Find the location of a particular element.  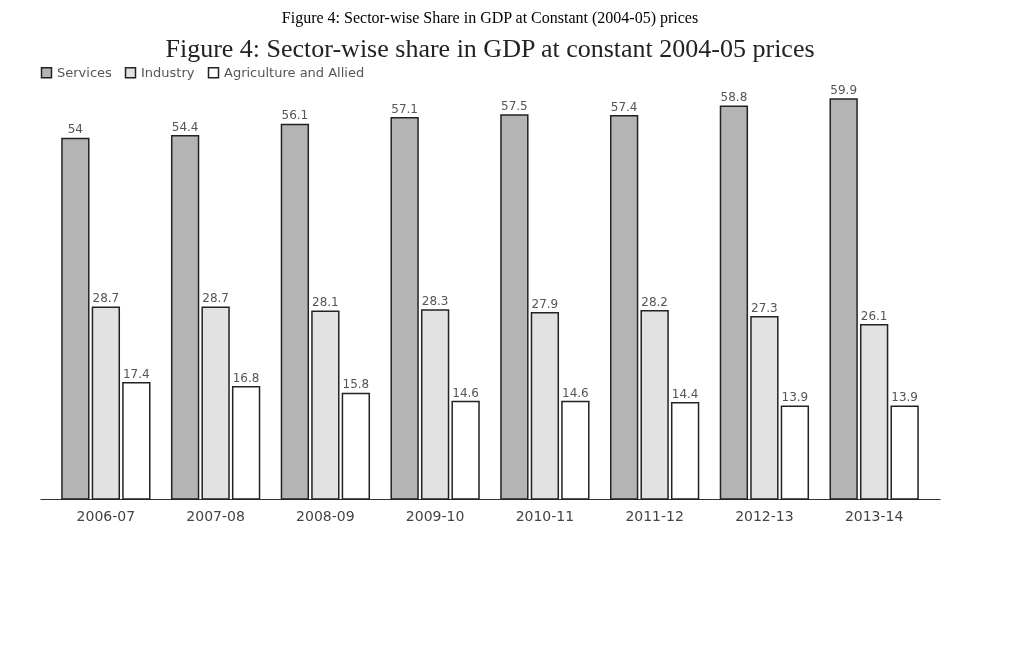

data-label: 28.3 is located at coordinates (435, 301).